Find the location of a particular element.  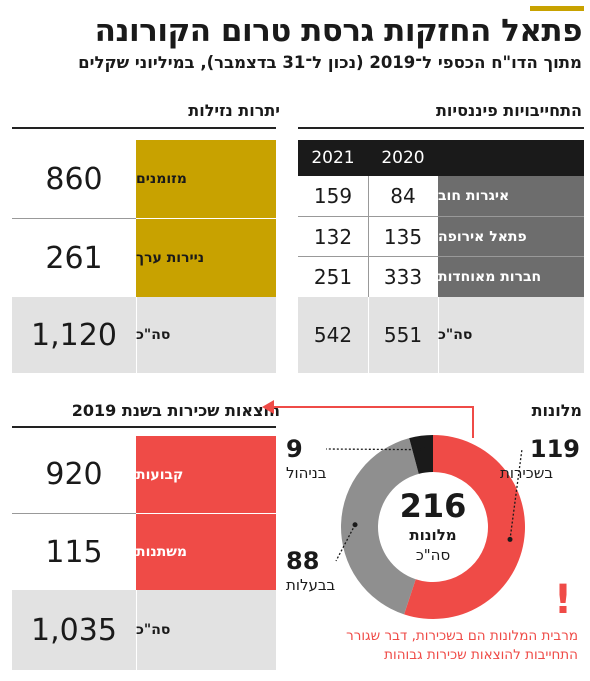

expenses-fixed-label: קבועות is located at coordinates (160, 474).